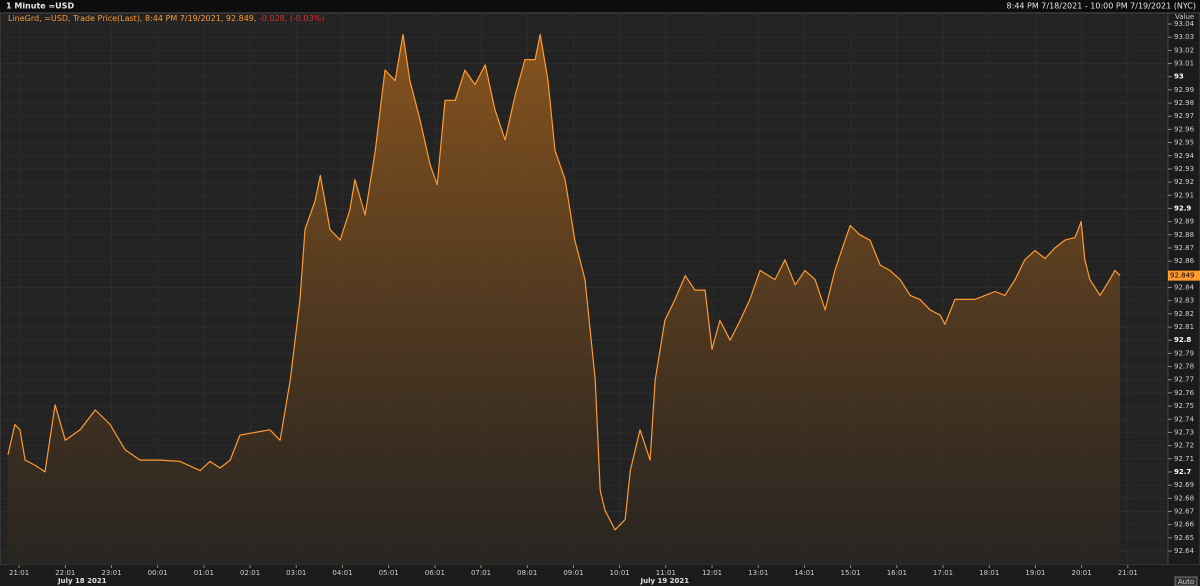  What do you see at coordinates (1184, 156) in the screenshot?
I see `y-tick-label: 92.94` at bounding box center [1184, 156].